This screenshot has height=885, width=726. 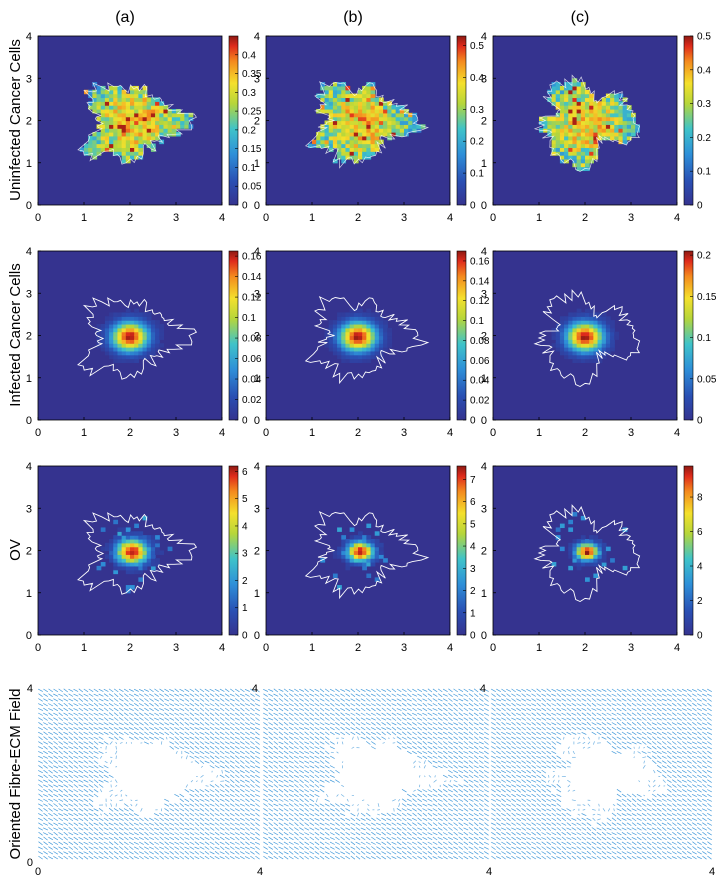 What do you see at coordinates (257, 206) in the screenshot?
I see `y-tick-label: 0` at bounding box center [257, 206].